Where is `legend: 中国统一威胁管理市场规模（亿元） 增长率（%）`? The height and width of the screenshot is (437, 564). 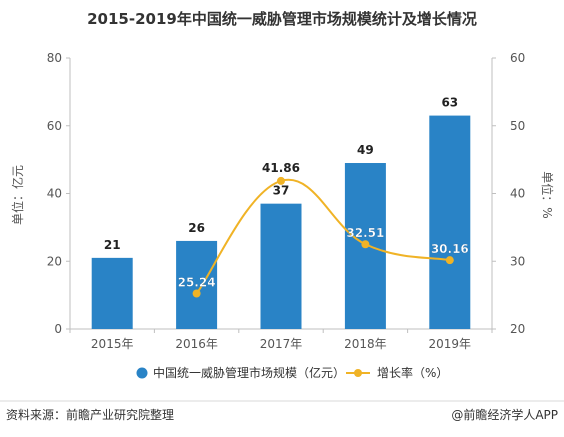 legend: 中国统一威胁管理市场规模（亿元） 增长率（%） is located at coordinates (292, 372).